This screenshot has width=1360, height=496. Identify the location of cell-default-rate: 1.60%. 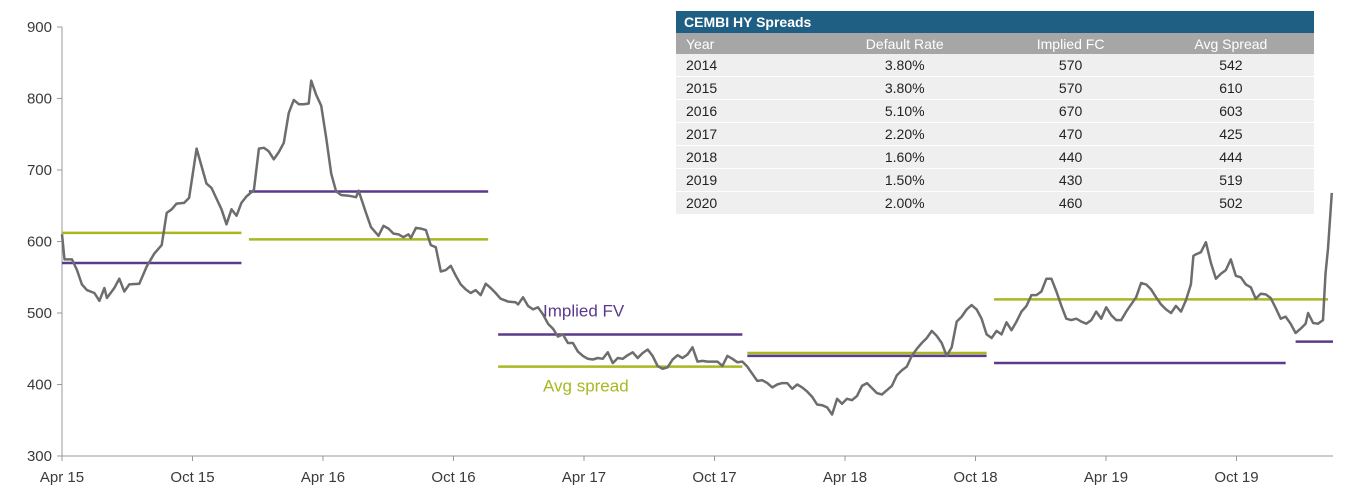
(905, 157).